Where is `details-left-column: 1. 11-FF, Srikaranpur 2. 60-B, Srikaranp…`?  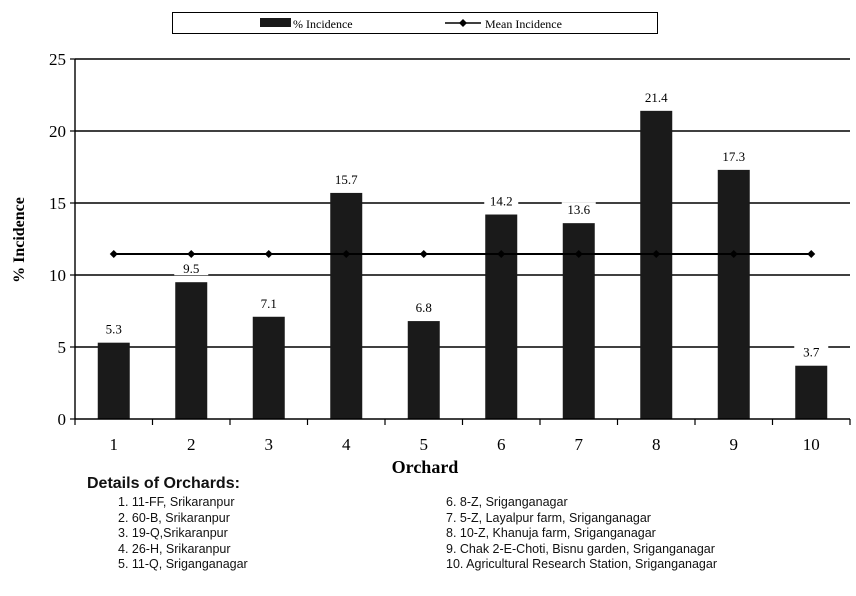
details-left-column: 1. 11-FF, Srikaranpur 2. 60-B, Srikaranp… is located at coordinates (262, 534).